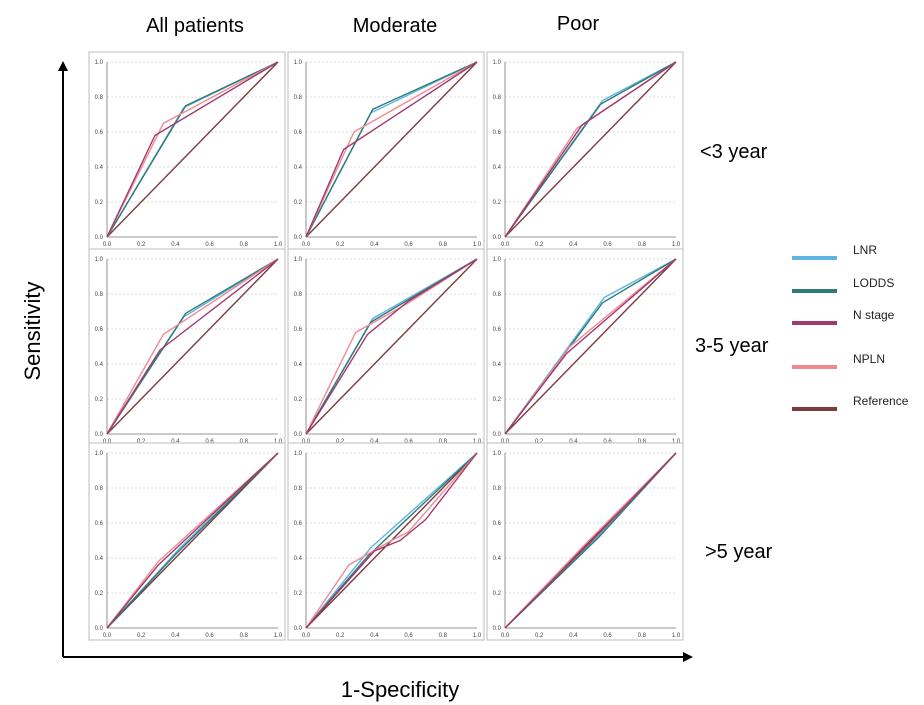 The height and width of the screenshot is (705, 924). I want to click on legend-label: NPLN, so click(869, 359).